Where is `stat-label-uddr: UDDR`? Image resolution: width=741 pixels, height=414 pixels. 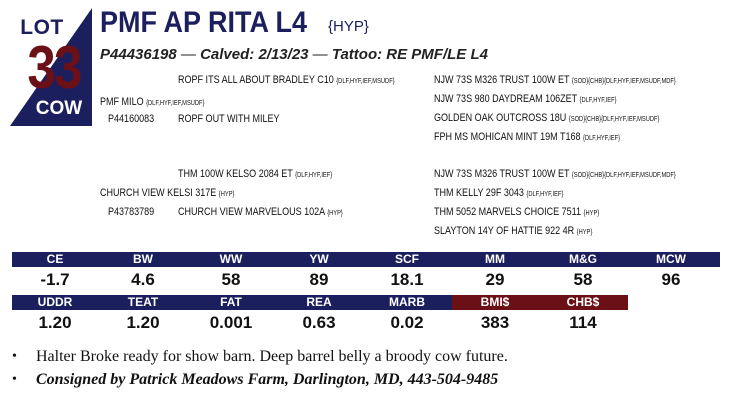 stat-label-uddr: UDDR is located at coordinates (55, 302).